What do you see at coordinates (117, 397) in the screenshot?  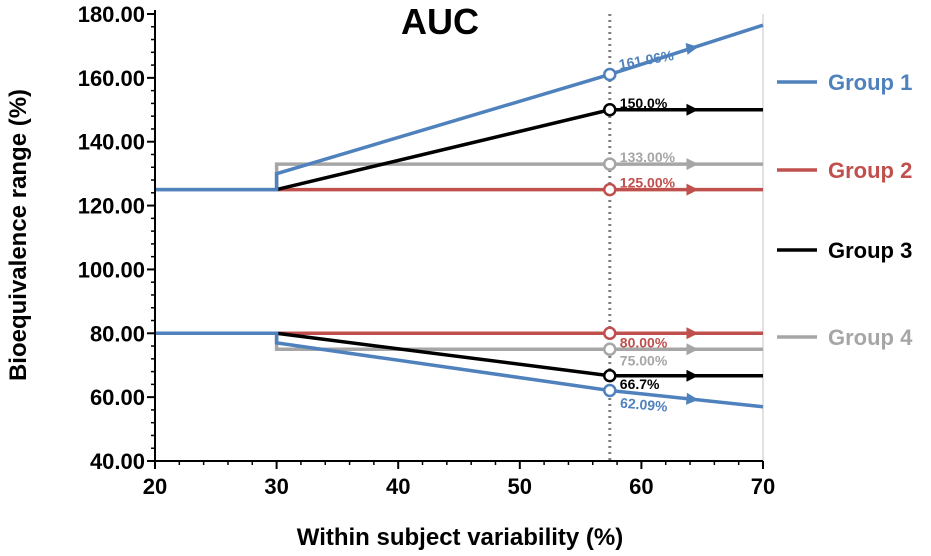 I see `y-tick-label: 60.00` at bounding box center [117, 397].